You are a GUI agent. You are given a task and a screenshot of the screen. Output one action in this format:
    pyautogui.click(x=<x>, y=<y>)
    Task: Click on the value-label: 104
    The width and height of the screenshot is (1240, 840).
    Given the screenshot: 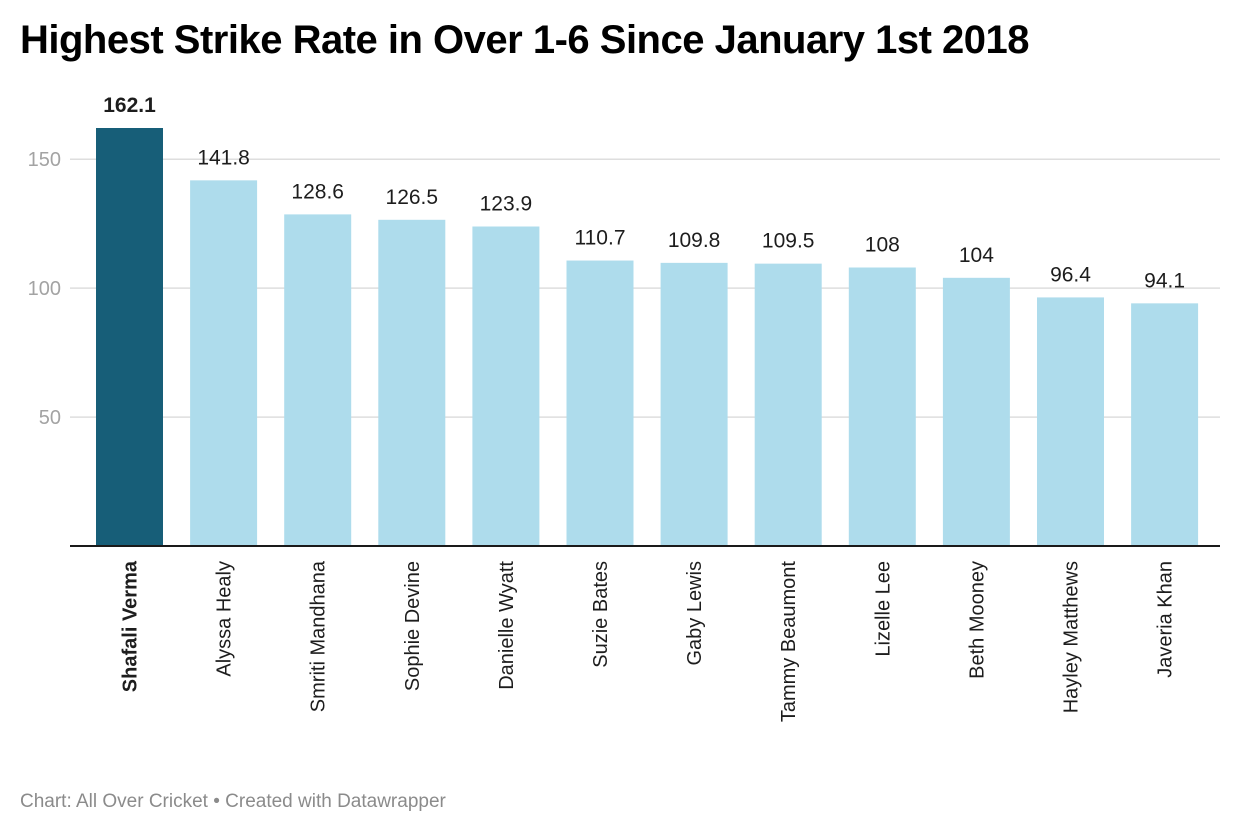 What is the action you would take?
    pyautogui.click(x=976, y=255)
    